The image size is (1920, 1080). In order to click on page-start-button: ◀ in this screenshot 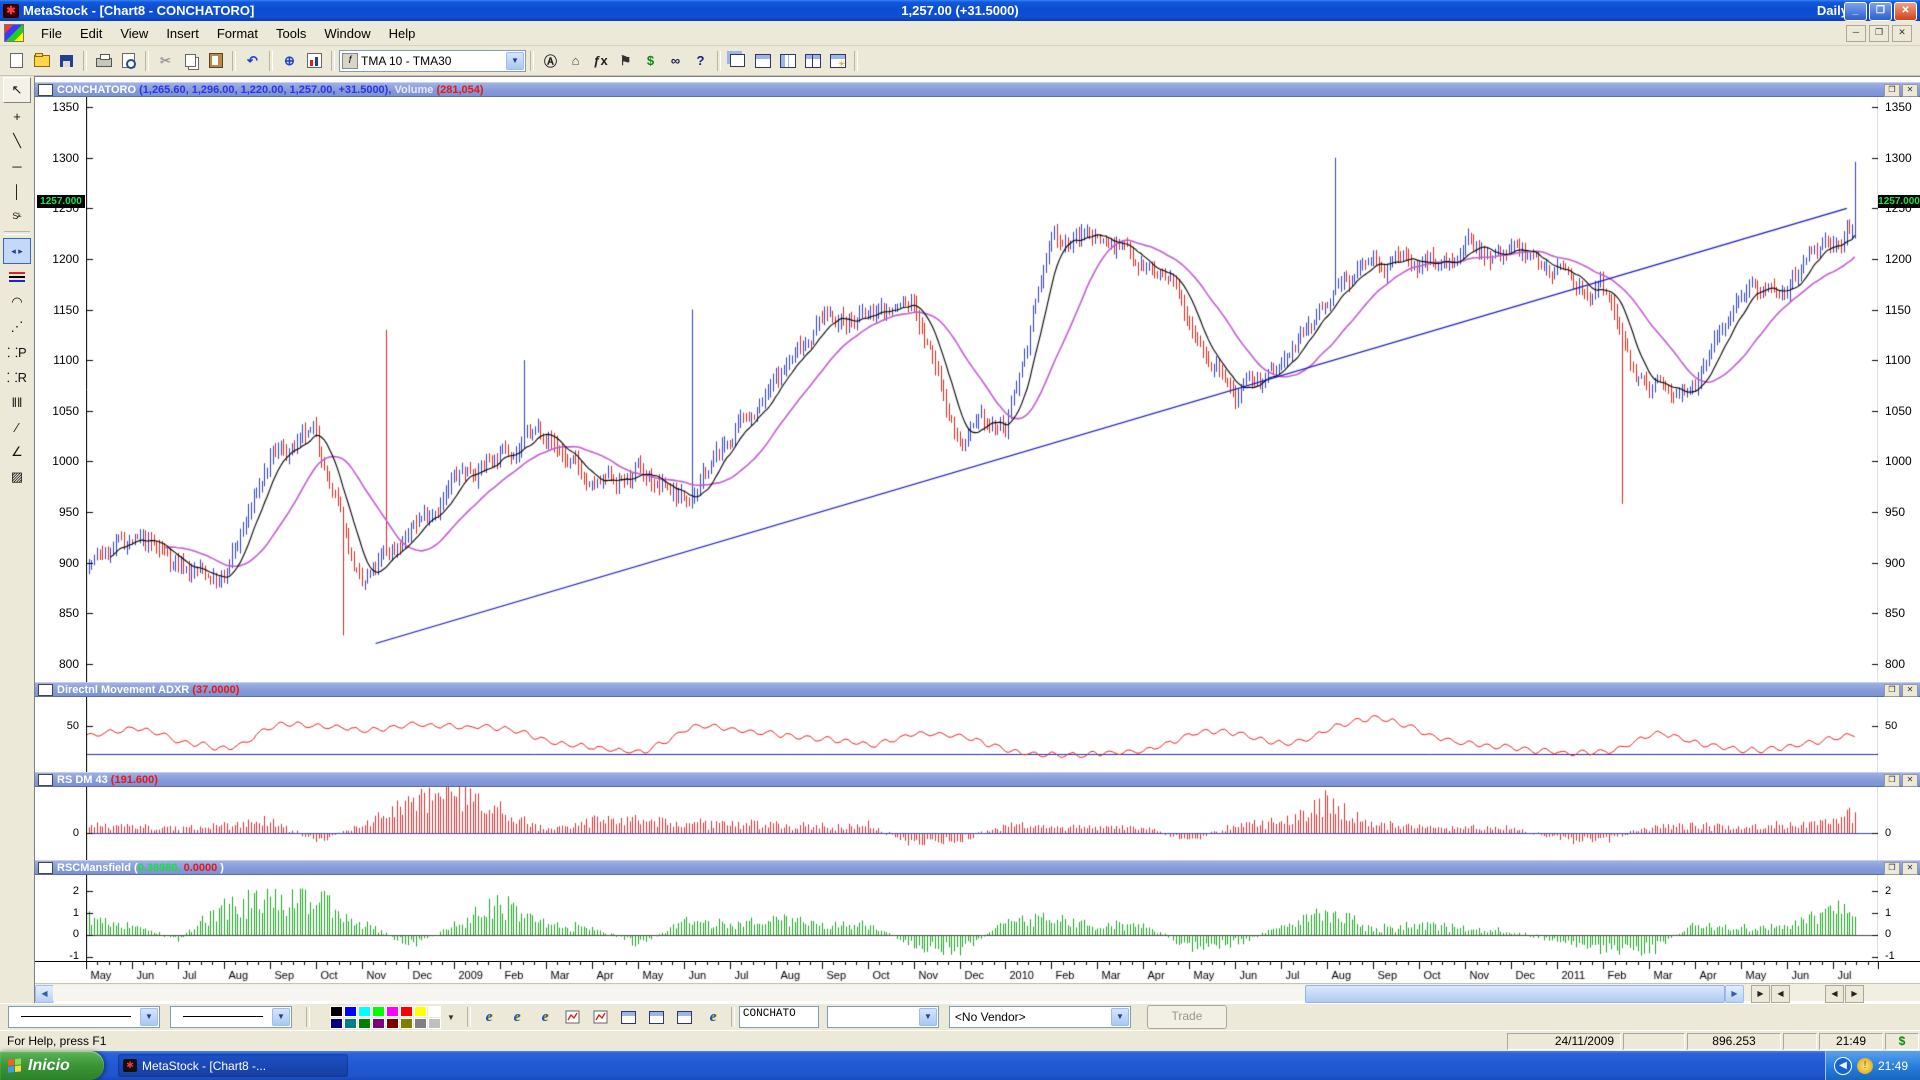, I will do `click(1780, 994)`.